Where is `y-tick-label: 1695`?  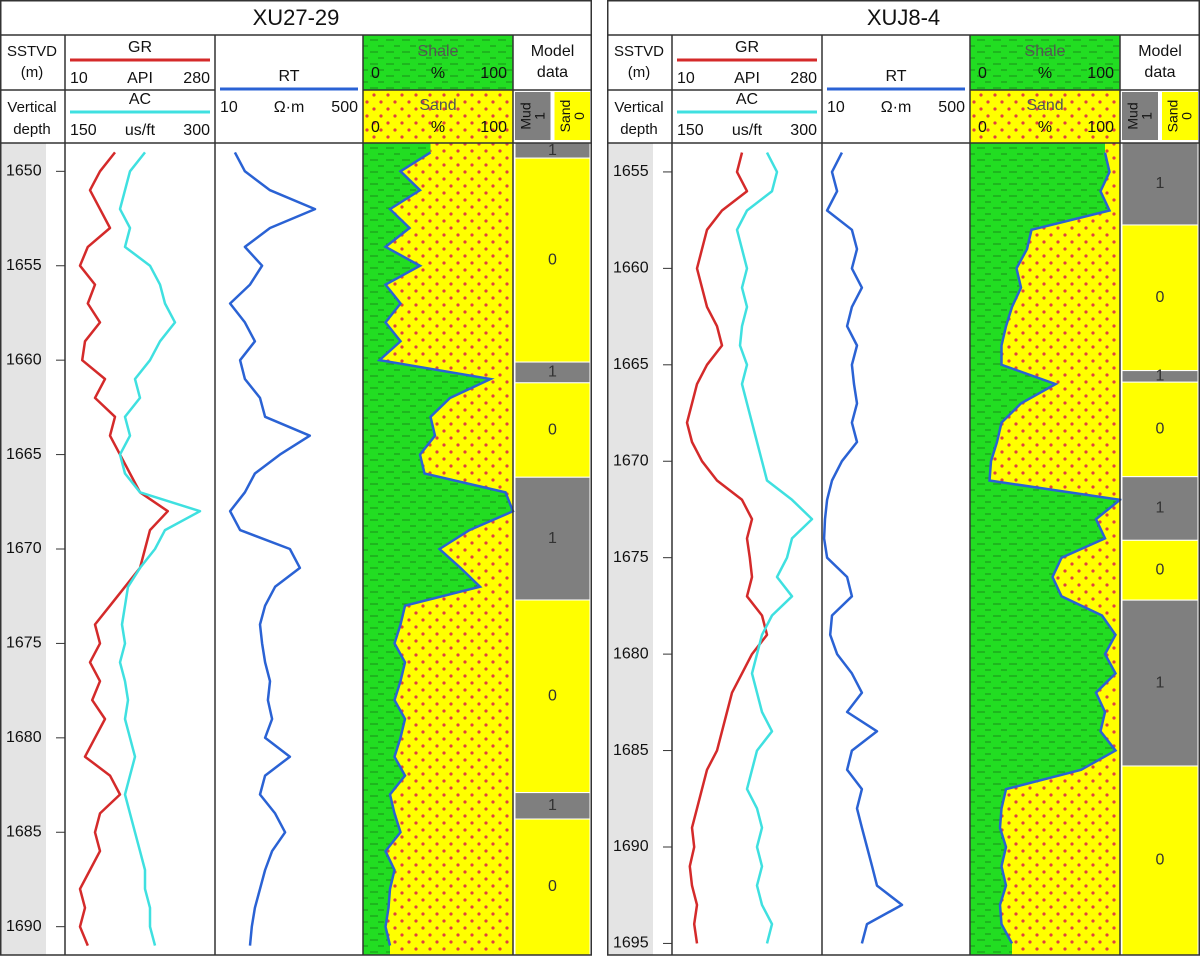
y-tick-label: 1695 is located at coordinates (631, 943).